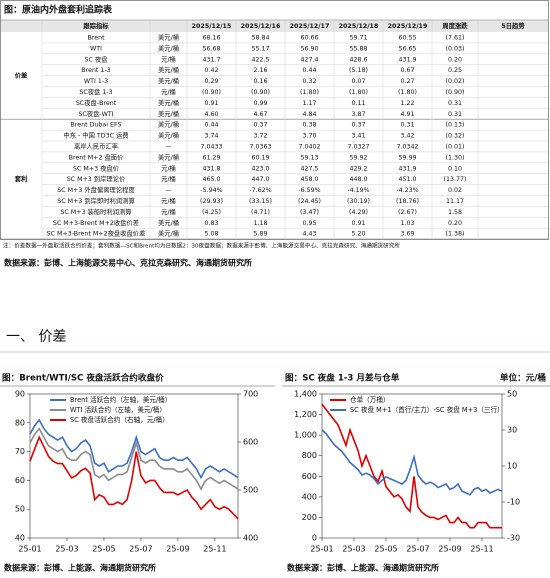  Describe the element at coordinates (250, 490) in the screenshot. I see `y2-tick-label: 500` at that location.